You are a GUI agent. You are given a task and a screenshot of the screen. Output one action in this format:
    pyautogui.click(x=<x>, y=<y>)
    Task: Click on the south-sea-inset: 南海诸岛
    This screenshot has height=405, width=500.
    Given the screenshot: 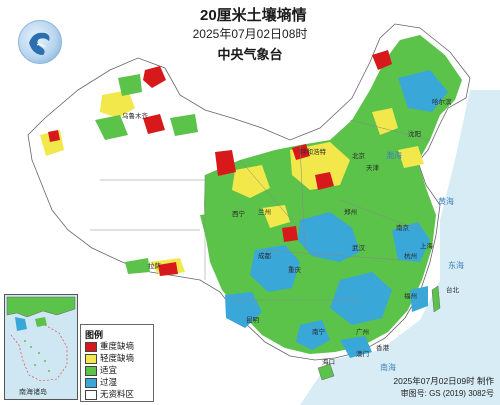 What is the action you would take?
    pyautogui.click(x=41, y=347)
    